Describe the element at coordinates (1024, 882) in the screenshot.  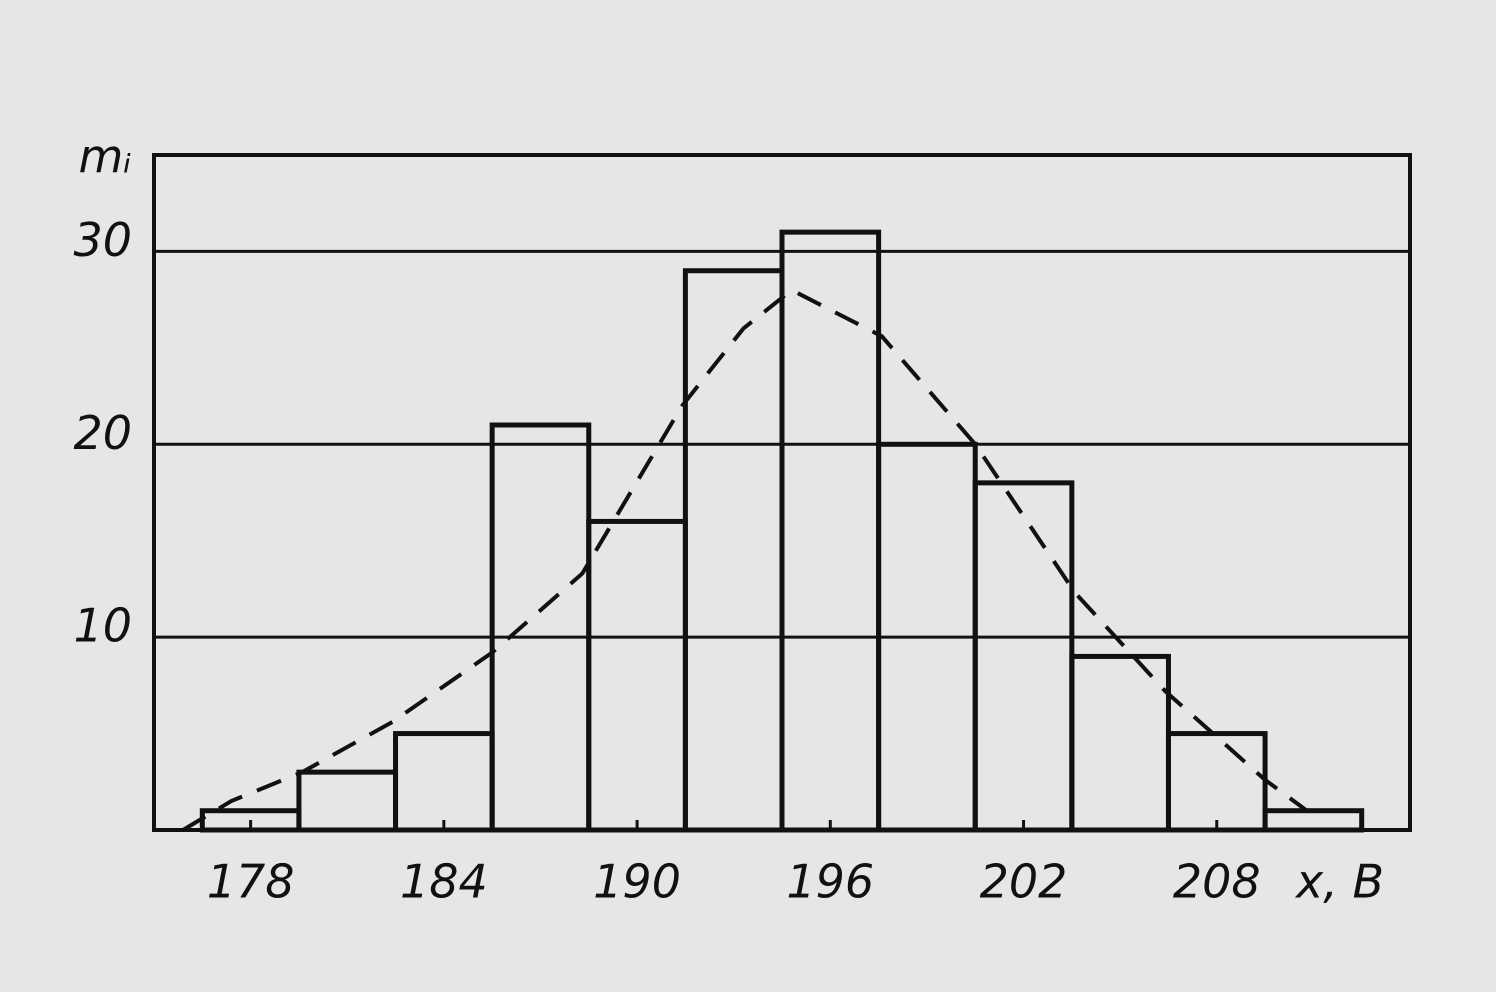
I see `x-tick-label: 202` at that location.